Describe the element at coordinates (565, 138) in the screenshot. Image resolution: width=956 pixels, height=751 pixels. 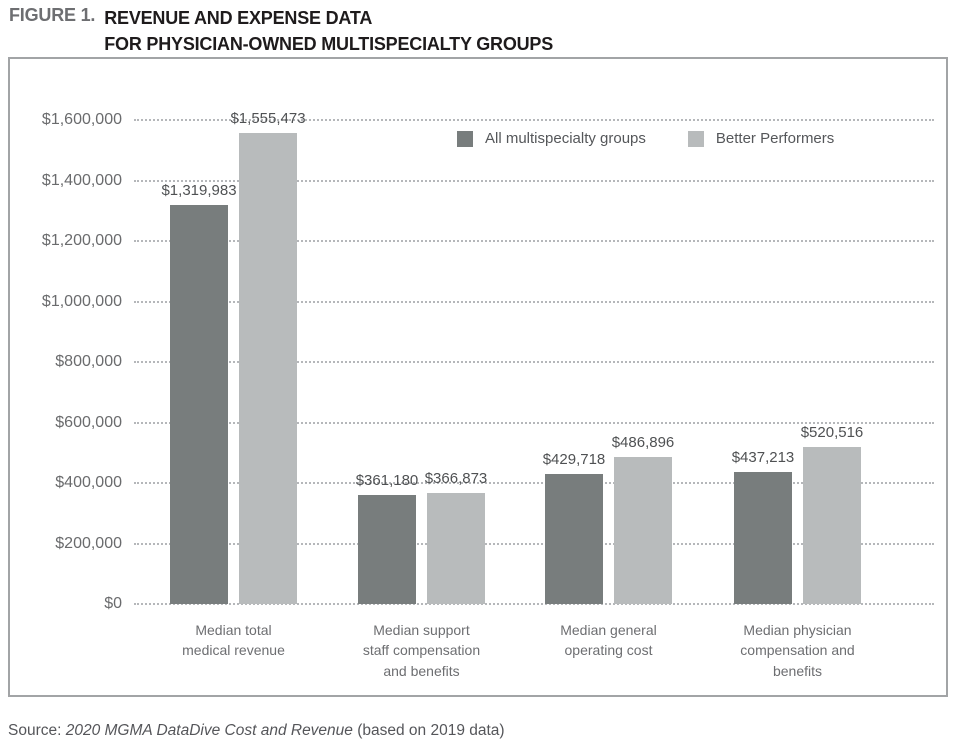
I see `legend-label: All multispecialty groups` at that location.